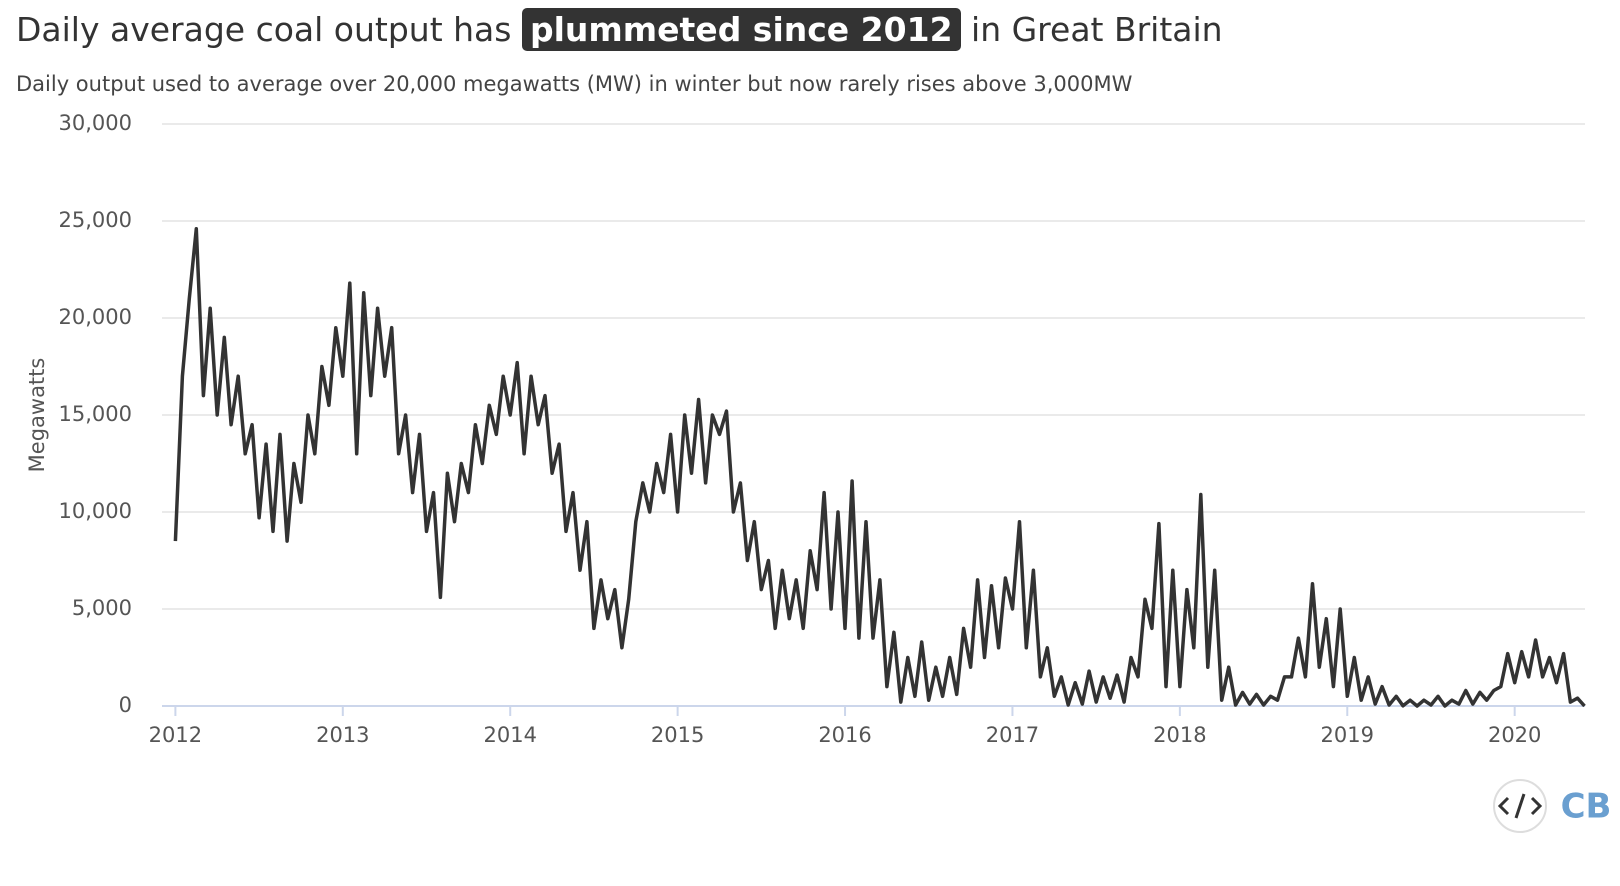 Image resolution: width=1620 pixels, height=886 pixels. What do you see at coordinates (1520, 806) in the screenshot?
I see `embed-glyph` at bounding box center [1520, 806].